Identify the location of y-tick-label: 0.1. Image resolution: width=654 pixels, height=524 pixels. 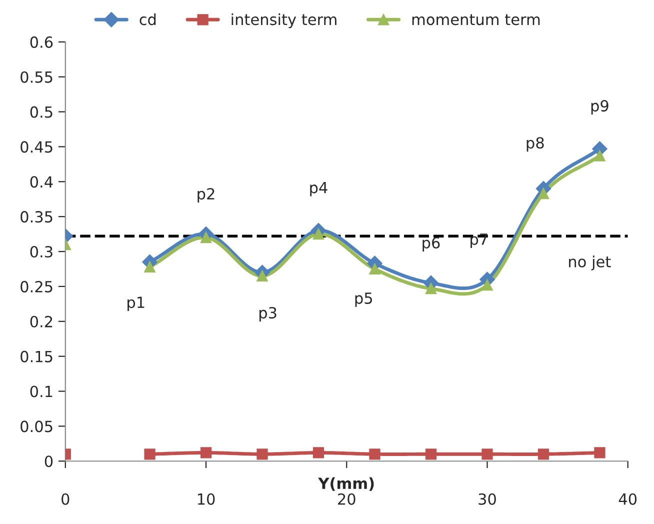
(41, 392).